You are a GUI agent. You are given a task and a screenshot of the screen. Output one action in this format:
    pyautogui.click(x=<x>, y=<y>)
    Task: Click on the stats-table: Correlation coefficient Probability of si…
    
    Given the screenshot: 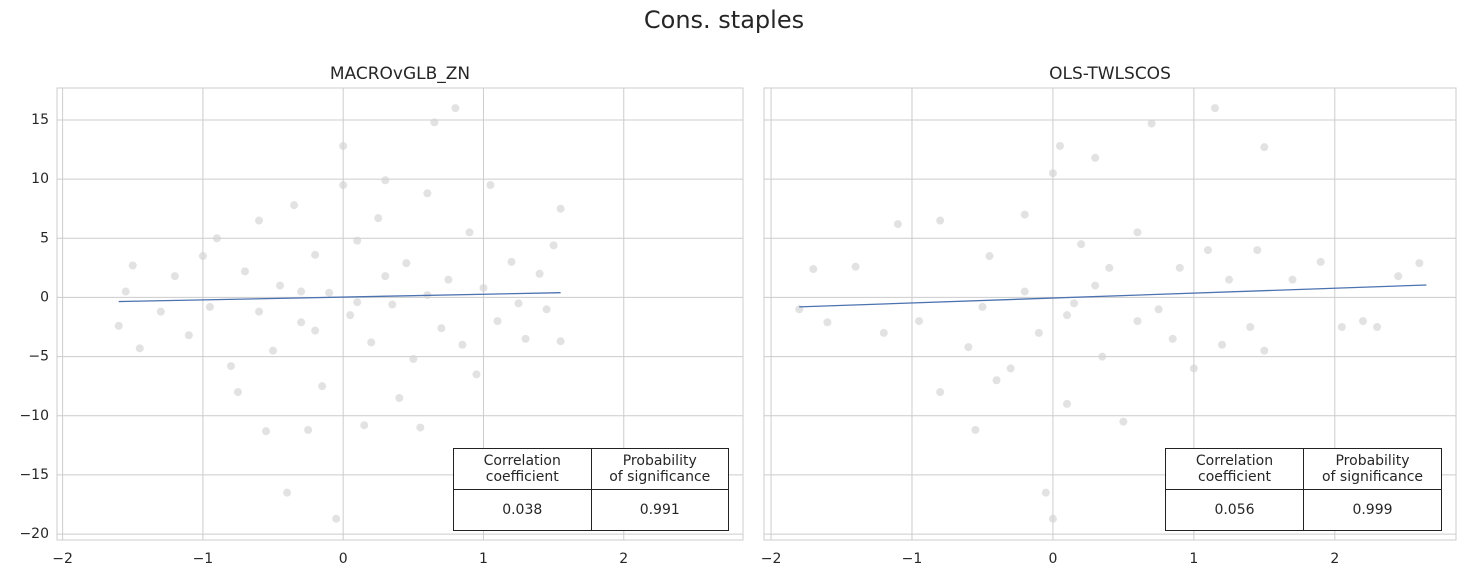 What is the action you would take?
    pyautogui.click(x=1303, y=489)
    